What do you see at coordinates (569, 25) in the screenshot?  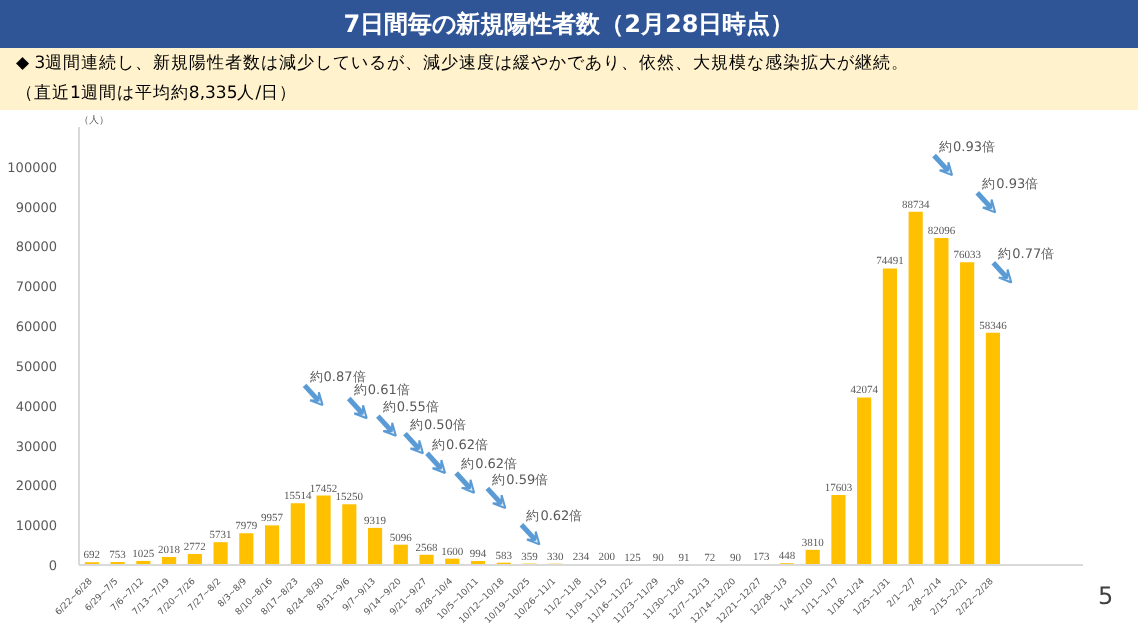 I see `chart-title: 7日間毎の新規陽性者数（2月28日時点）` at bounding box center [569, 25].